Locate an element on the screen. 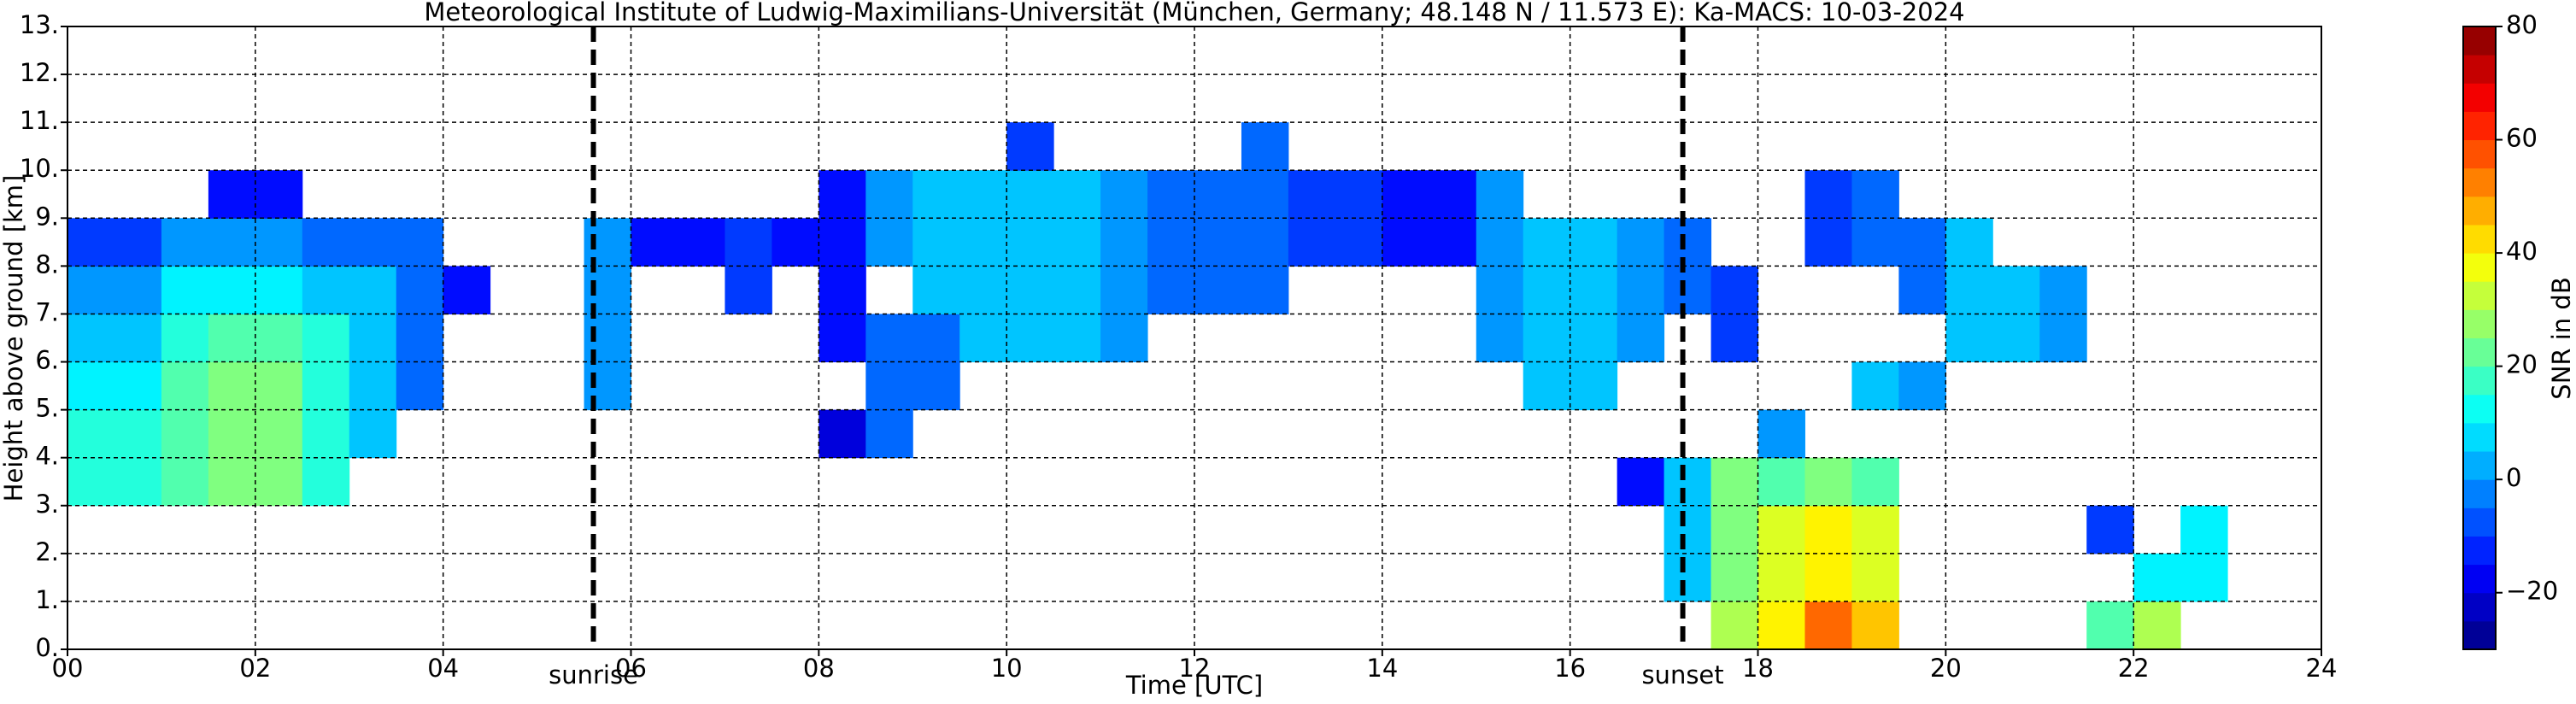  colorbar-tick-label: 40 is located at coordinates (2522, 251).